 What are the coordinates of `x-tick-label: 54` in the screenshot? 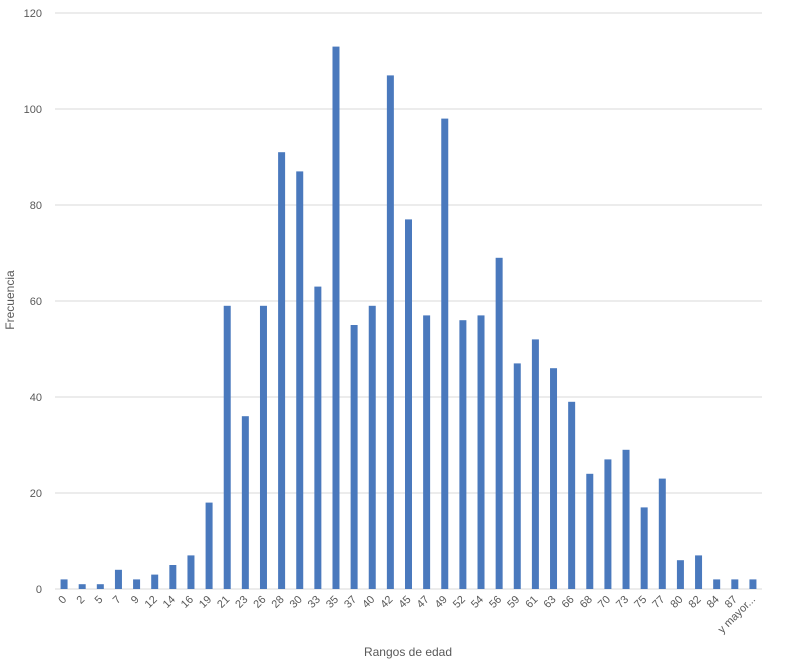 It's located at (477, 602).